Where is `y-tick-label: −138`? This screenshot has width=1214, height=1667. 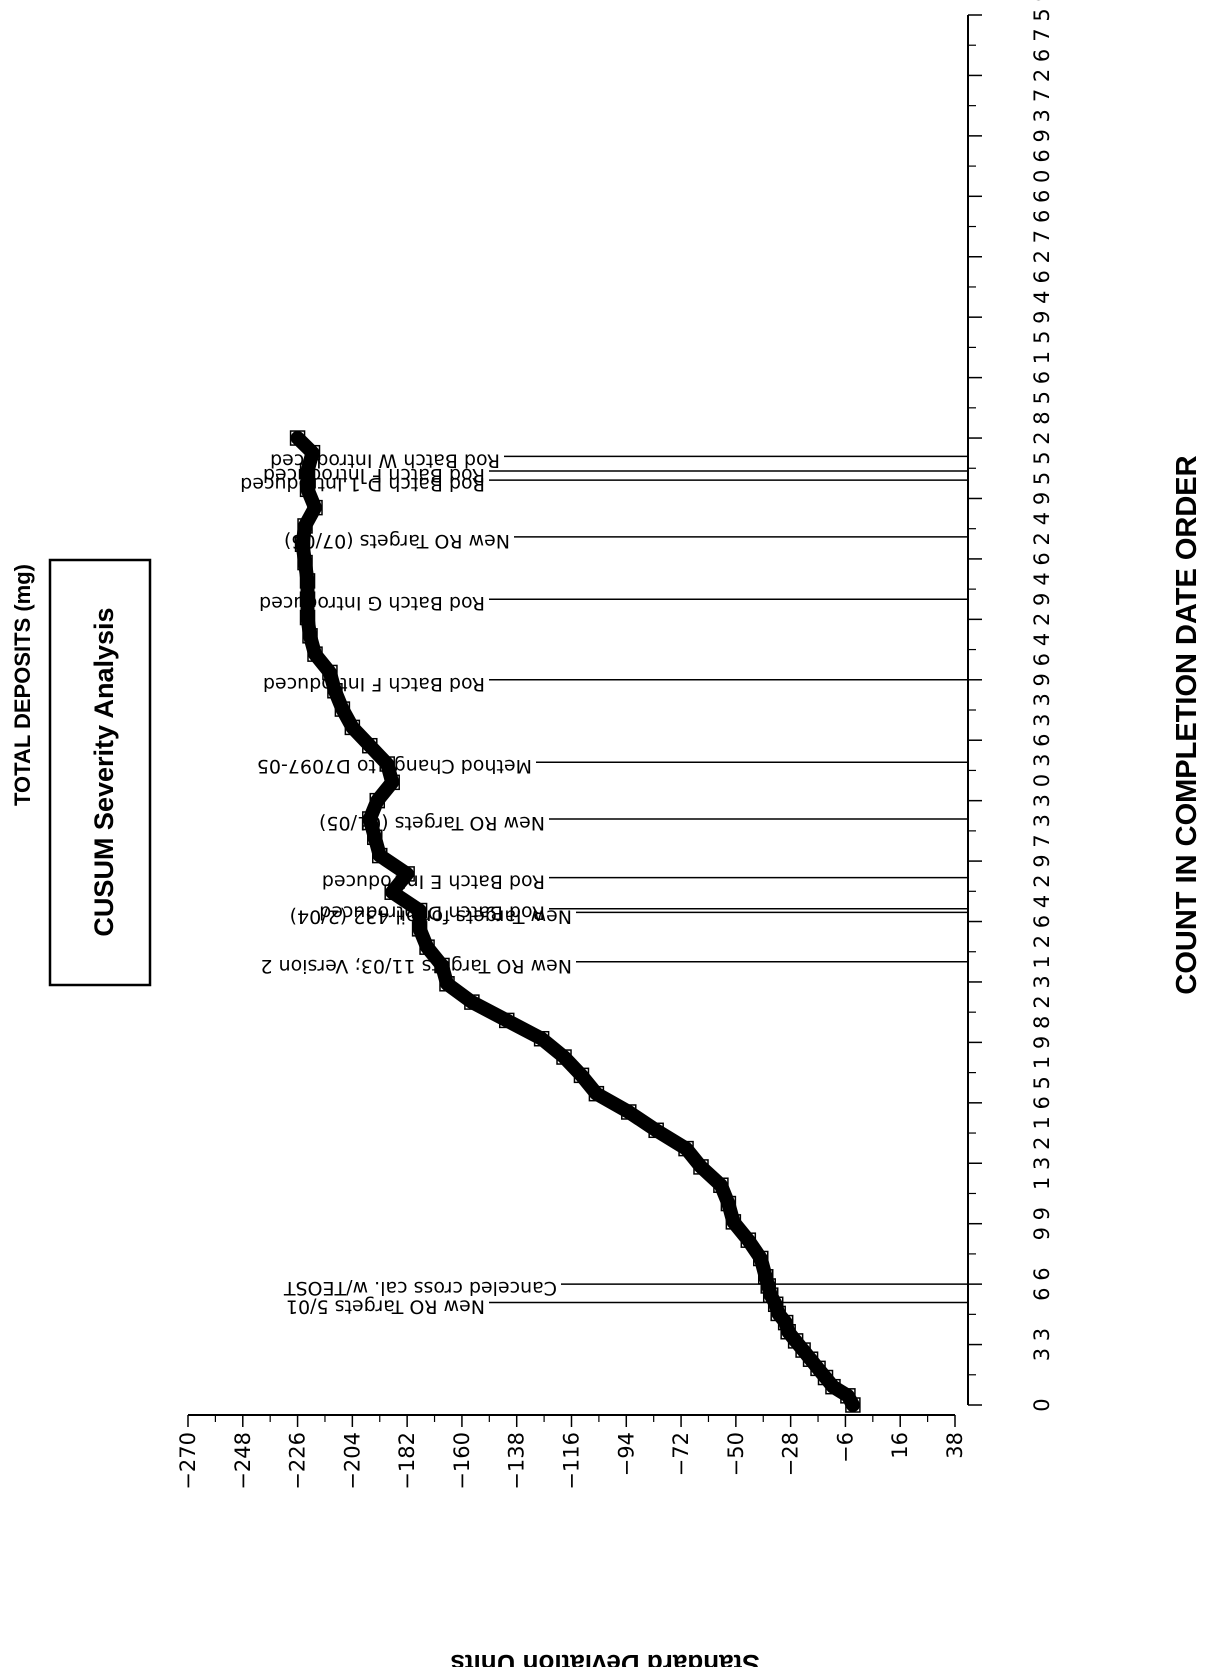
y-tick-label: −138 is located at coordinates (517, 1461).